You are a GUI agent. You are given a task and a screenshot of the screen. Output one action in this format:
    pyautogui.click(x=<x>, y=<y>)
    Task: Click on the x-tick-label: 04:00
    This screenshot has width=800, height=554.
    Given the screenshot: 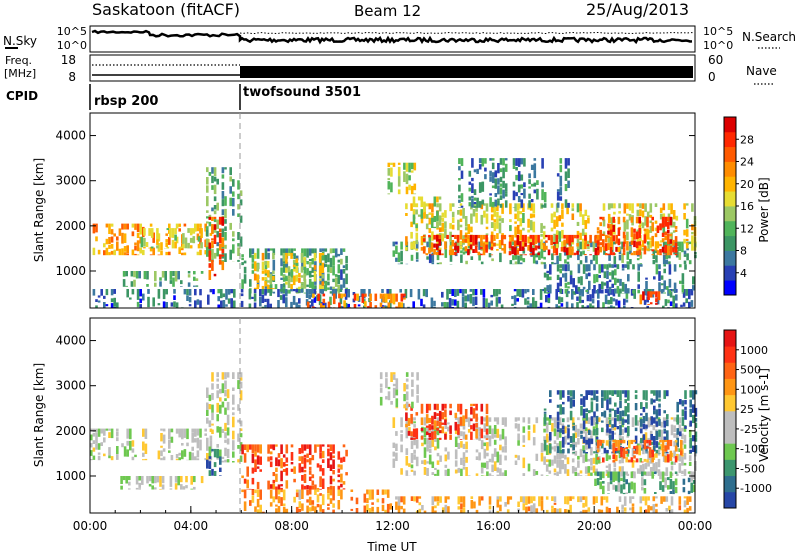 What is the action you would take?
    pyautogui.click(x=191, y=526)
    